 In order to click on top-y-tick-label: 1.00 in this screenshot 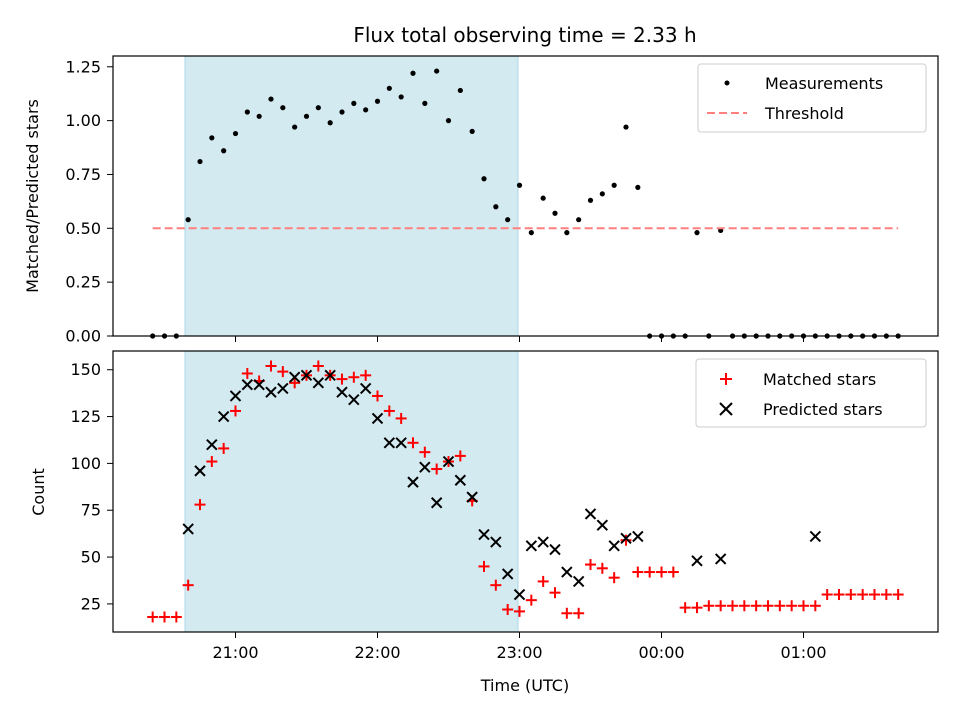, I will do `click(83, 120)`.